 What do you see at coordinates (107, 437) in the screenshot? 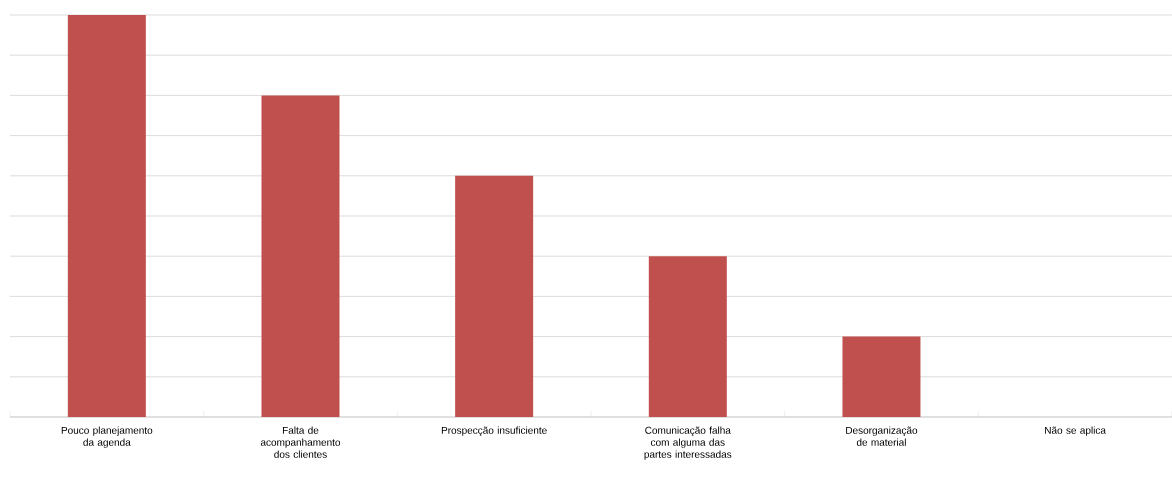
I see `x-tick-label: Pouco planejamento da agenda` at bounding box center [107, 437].